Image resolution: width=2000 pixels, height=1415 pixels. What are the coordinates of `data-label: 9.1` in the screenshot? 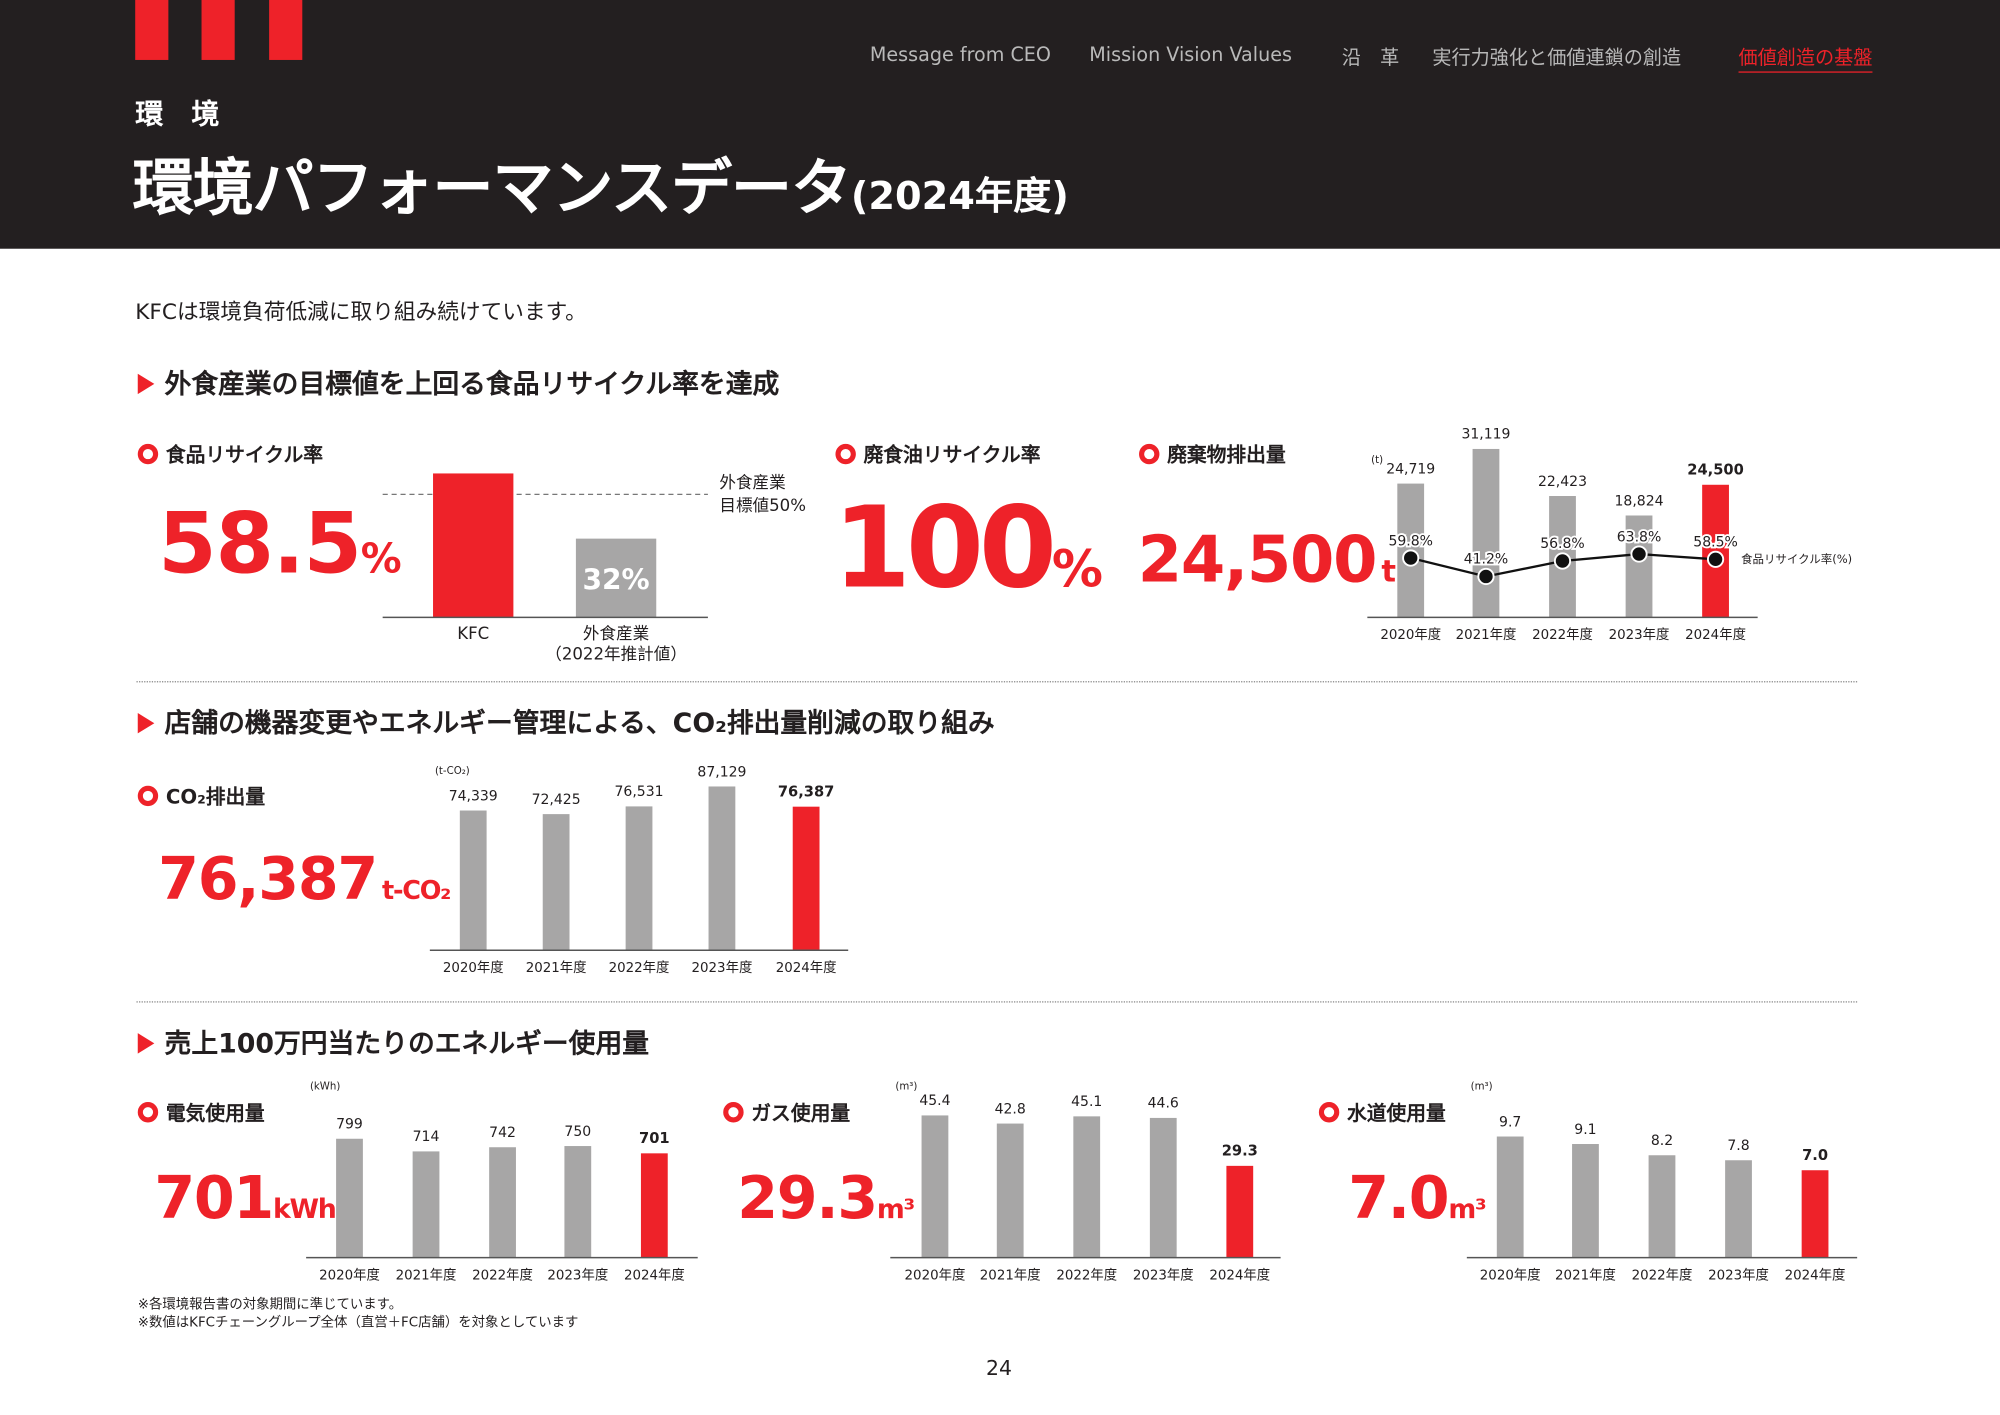 It's located at (1585, 1130).